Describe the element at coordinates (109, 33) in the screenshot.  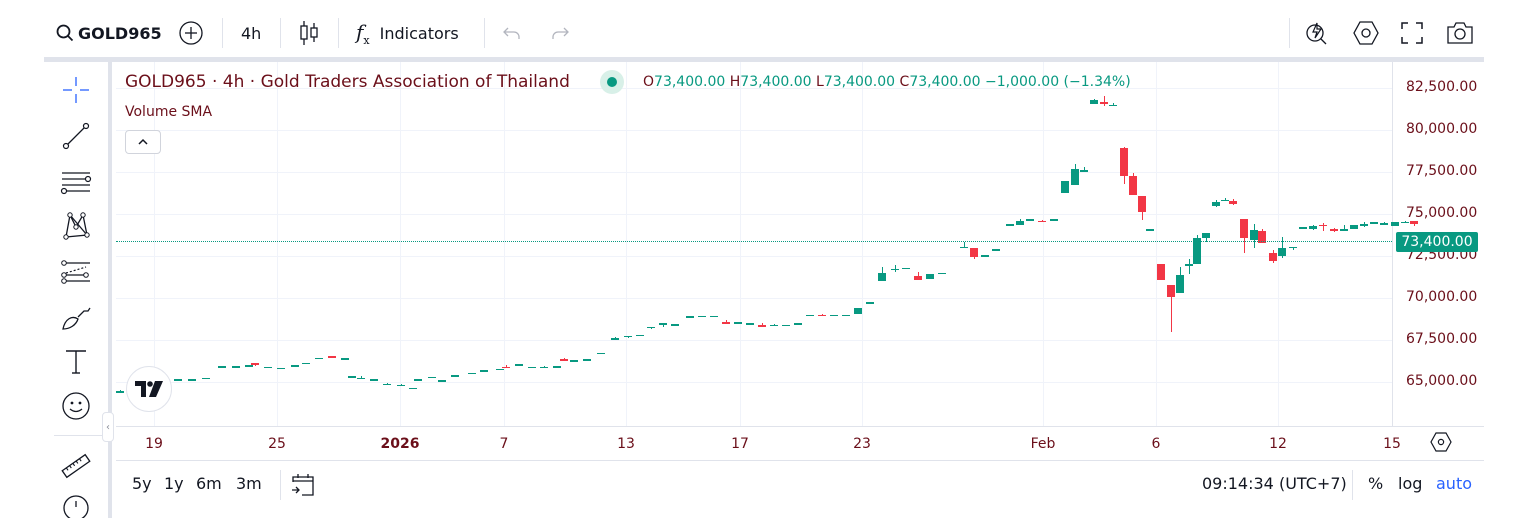
I see `symbol-search-button: GOLD965` at that location.